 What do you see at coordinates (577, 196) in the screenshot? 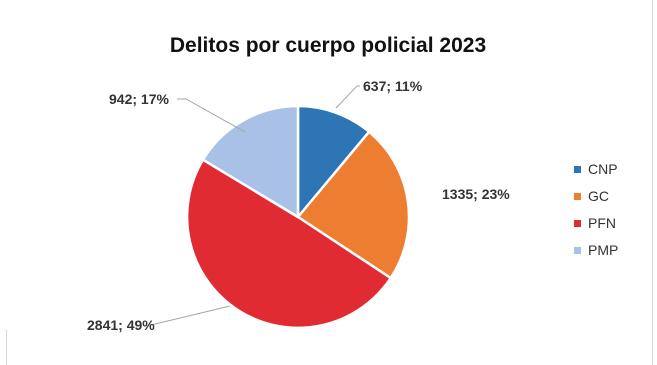
I see `legend-swatch-gc` at bounding box center [577, 196].